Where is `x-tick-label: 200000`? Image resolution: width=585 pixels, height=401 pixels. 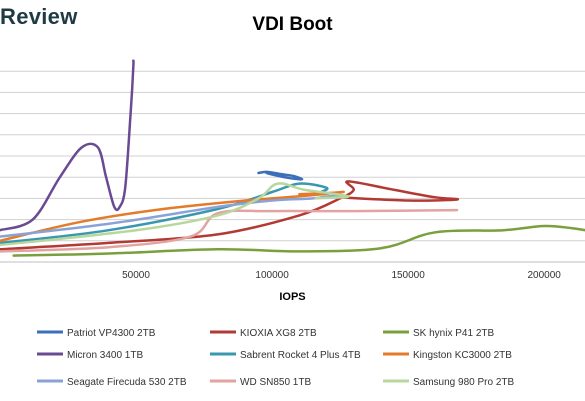 x-tick-label: 200000 is located at coordinates (544, 275).